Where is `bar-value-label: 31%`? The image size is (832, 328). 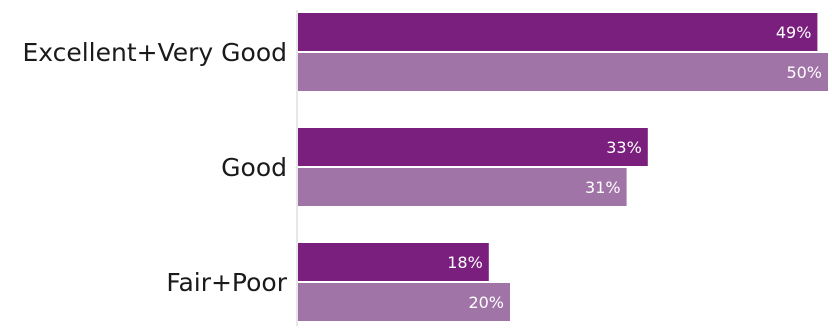
bar-value-label: 31% is located at coordinates (603, 187).